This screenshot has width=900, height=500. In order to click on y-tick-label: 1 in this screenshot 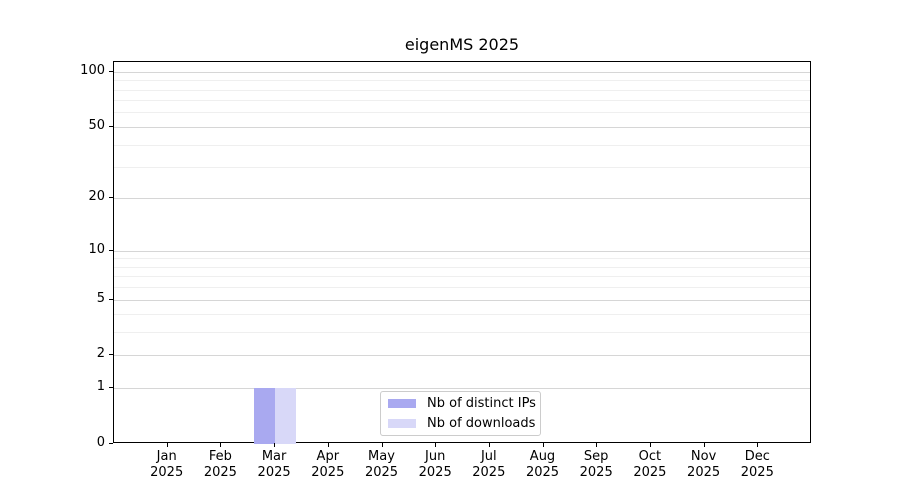, I will do `click(100, 387)`.